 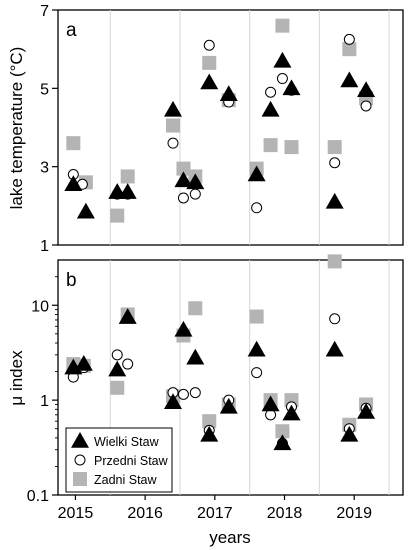 What do you see at coordinates (80, 479) in the screenshot?
I see `legend-marker-zadni-staw` at bounding box center [80, 479].